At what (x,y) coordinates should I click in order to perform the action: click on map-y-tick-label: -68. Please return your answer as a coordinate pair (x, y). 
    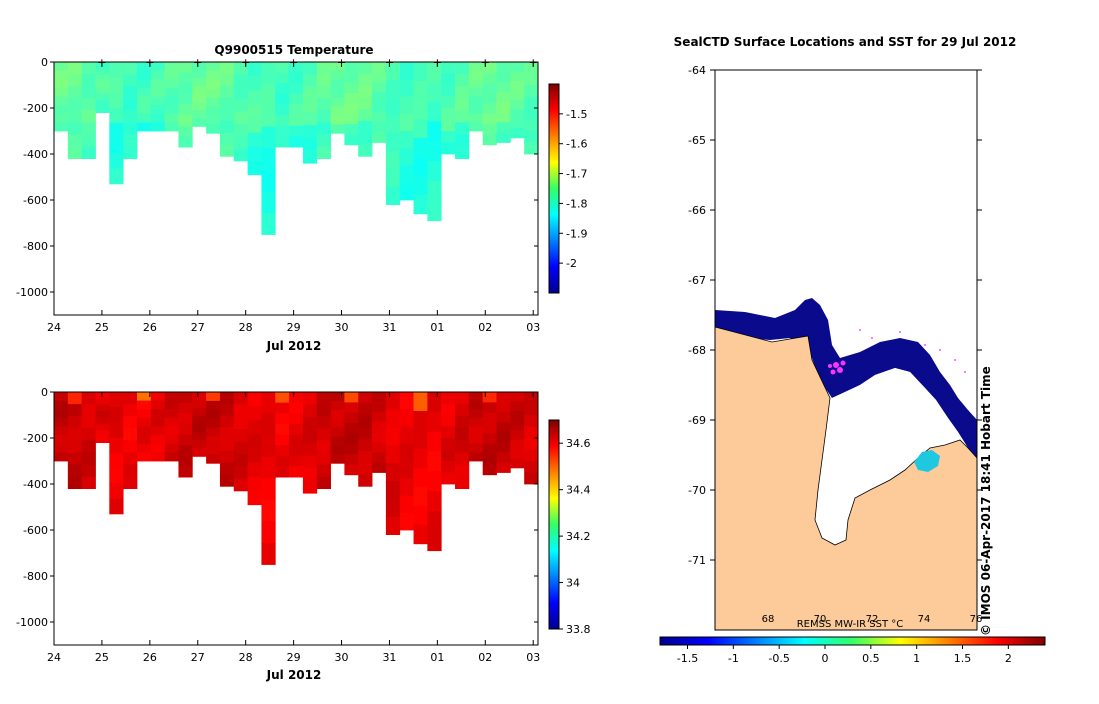
    Looking at the image, I should click on (697, 350).